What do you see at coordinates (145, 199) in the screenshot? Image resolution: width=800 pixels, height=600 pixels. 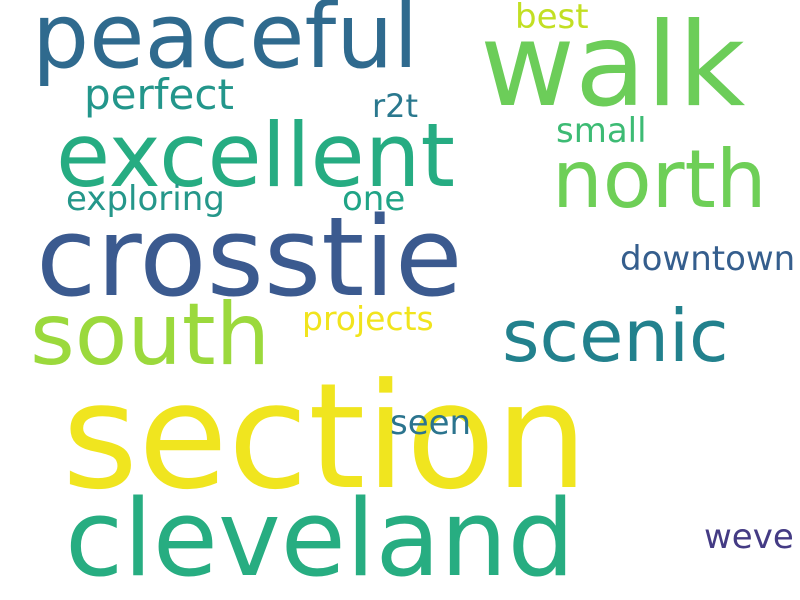 I see `word-exploring: exploring` at bounding box center [145, 199].